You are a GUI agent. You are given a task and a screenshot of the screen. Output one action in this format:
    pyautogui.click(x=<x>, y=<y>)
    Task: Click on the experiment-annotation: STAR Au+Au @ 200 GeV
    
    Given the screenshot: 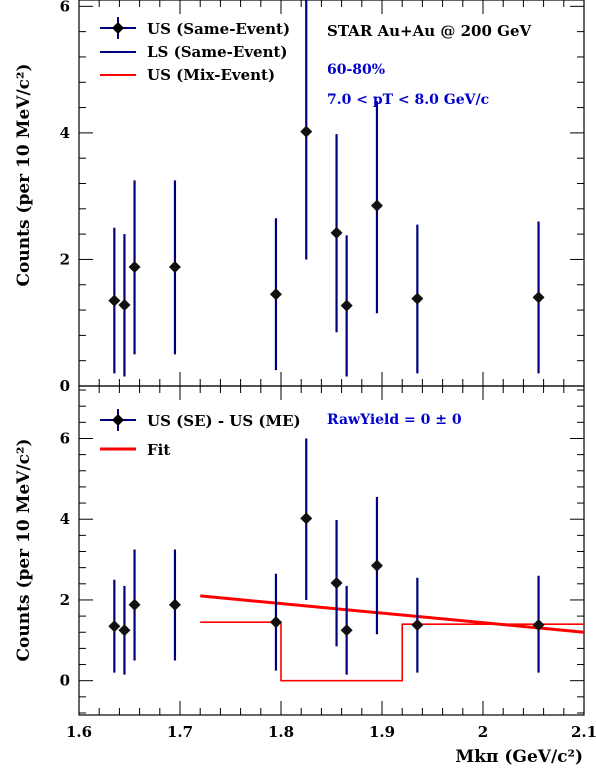 What is the action you would take?
    pyautogui.click(x=429, y=31)
    